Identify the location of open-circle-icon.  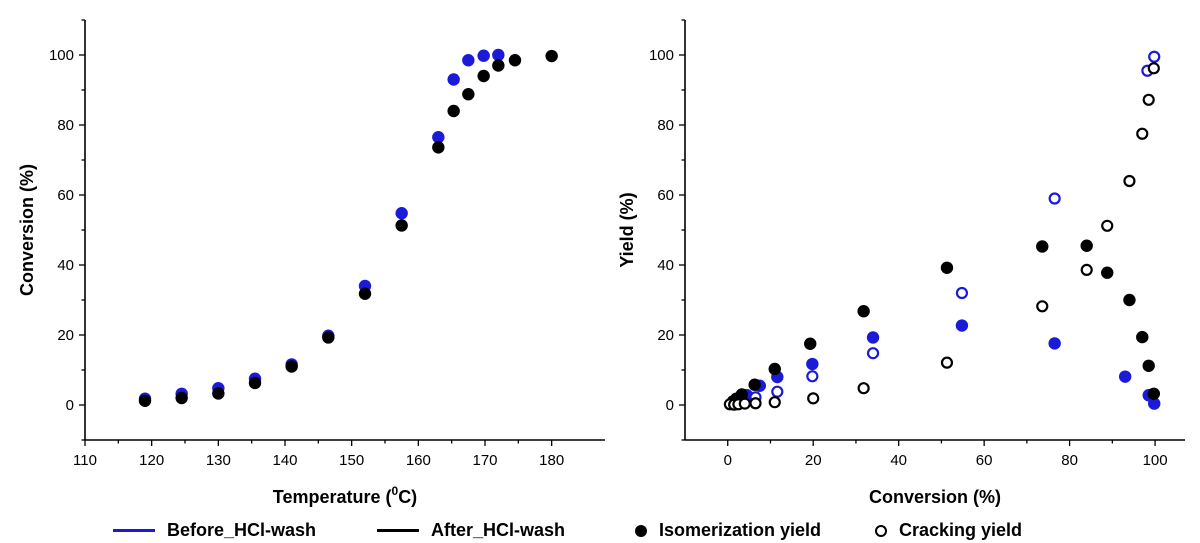
(881, 530).